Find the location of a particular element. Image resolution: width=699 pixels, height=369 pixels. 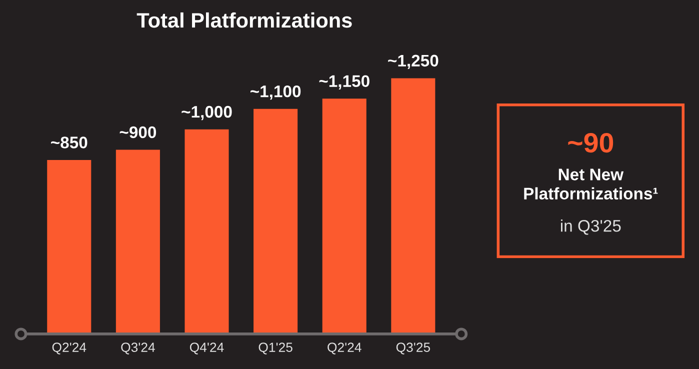

x-tick-label: Q4'24 is located at coordinates (207, 348).